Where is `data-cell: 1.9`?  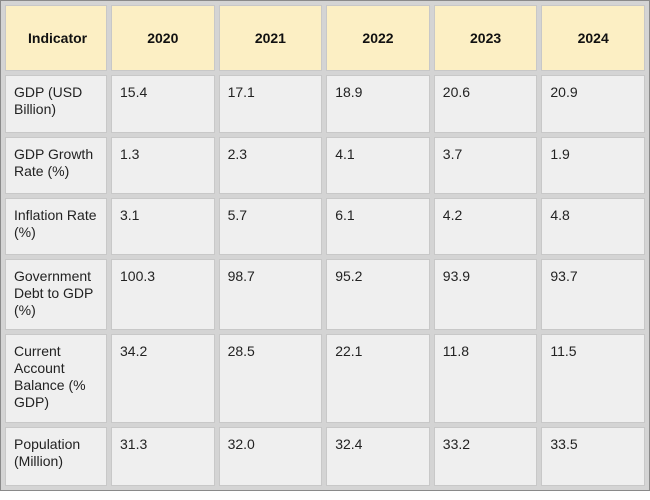 data-cell: 1.9 is located at coordinates (593, 165).